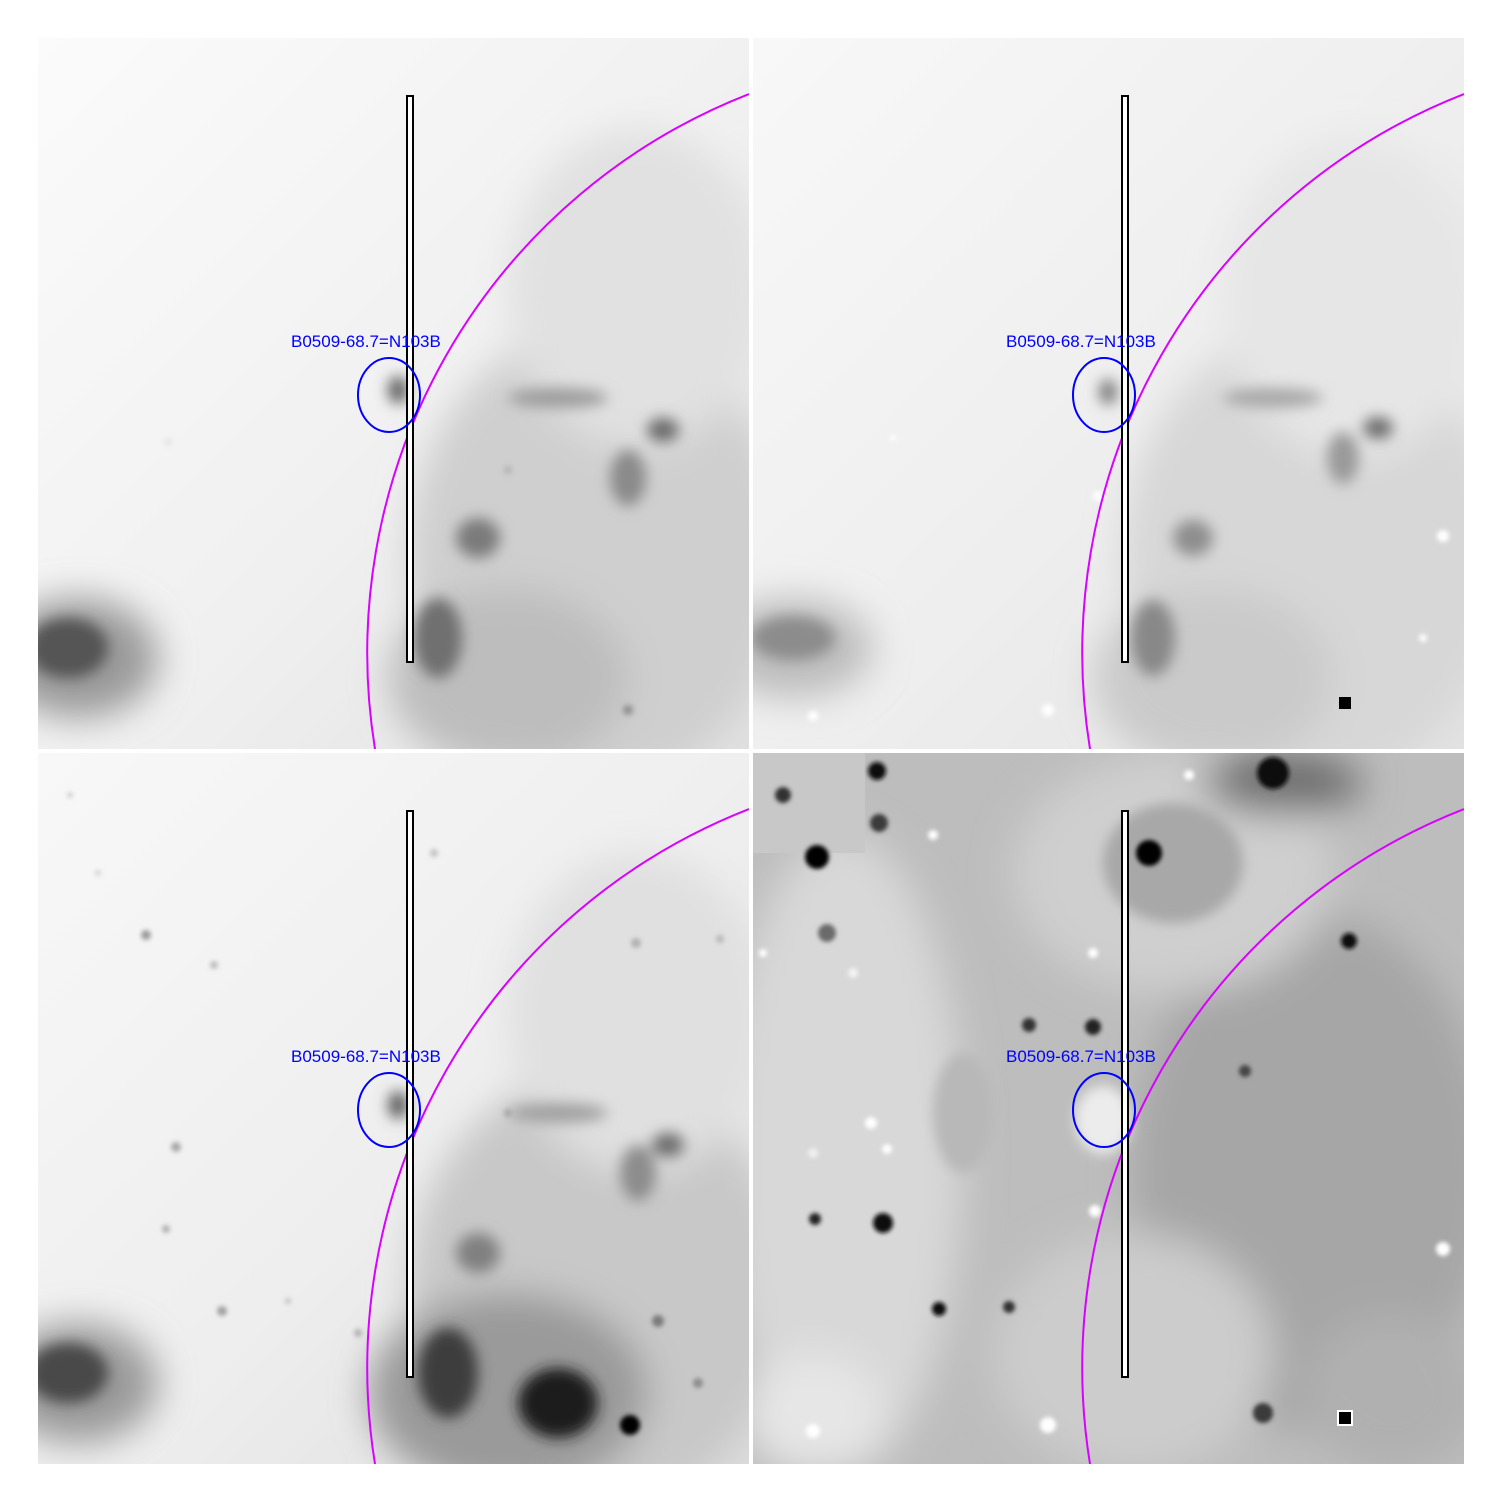  Describe the element at coordinates (809, 803) in the screenshot. I see `residual-blank-corner` at that location.